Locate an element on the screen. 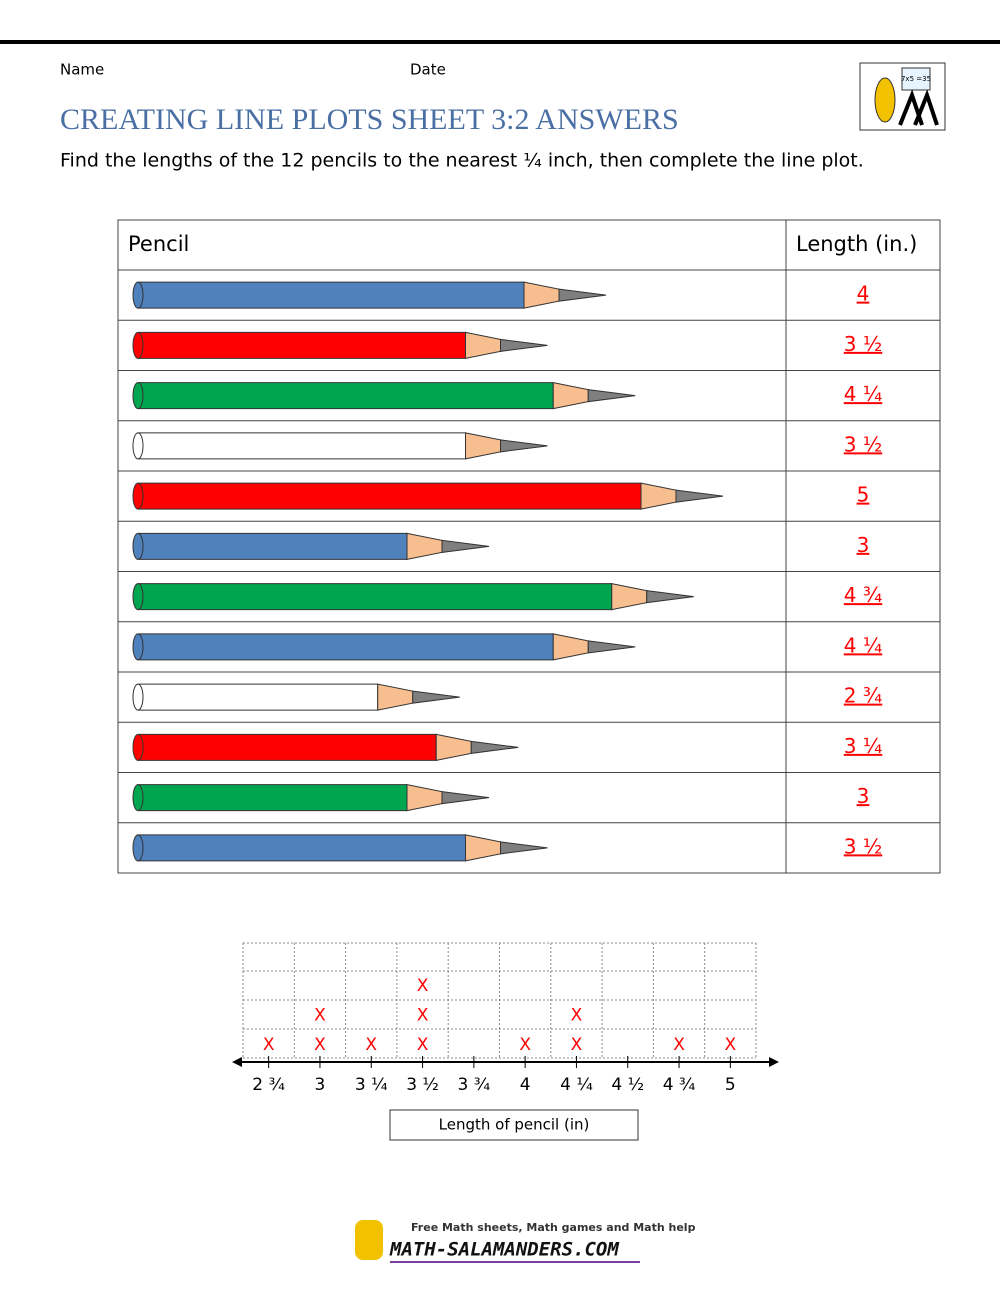  top-rule is located at coordinates (500, 42).